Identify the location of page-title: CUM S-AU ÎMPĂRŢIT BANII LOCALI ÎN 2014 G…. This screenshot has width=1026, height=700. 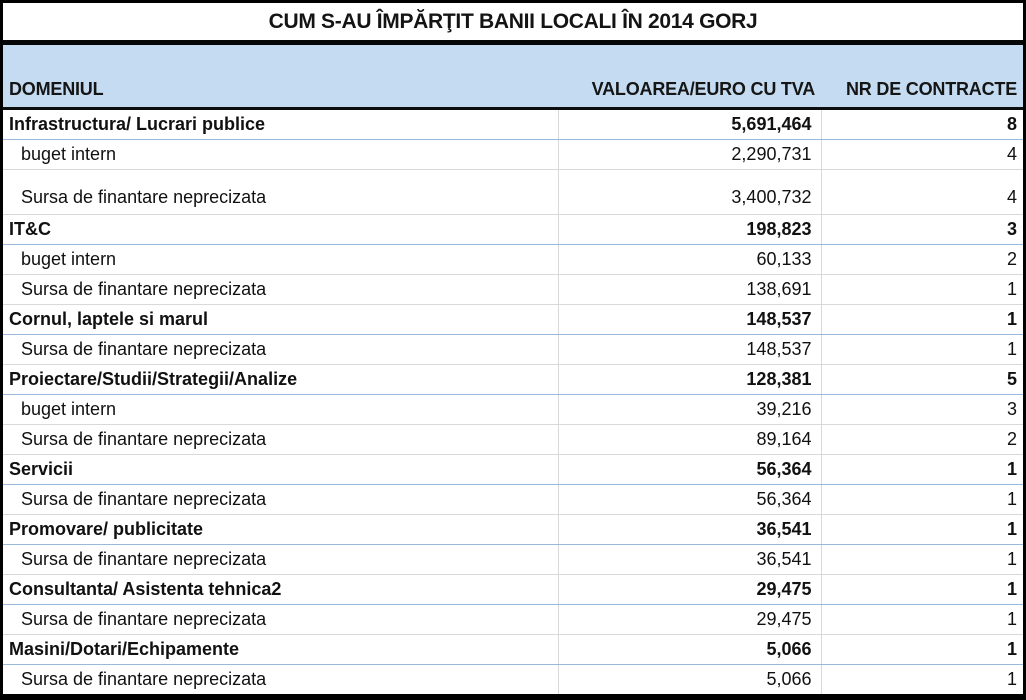
(513, 24).